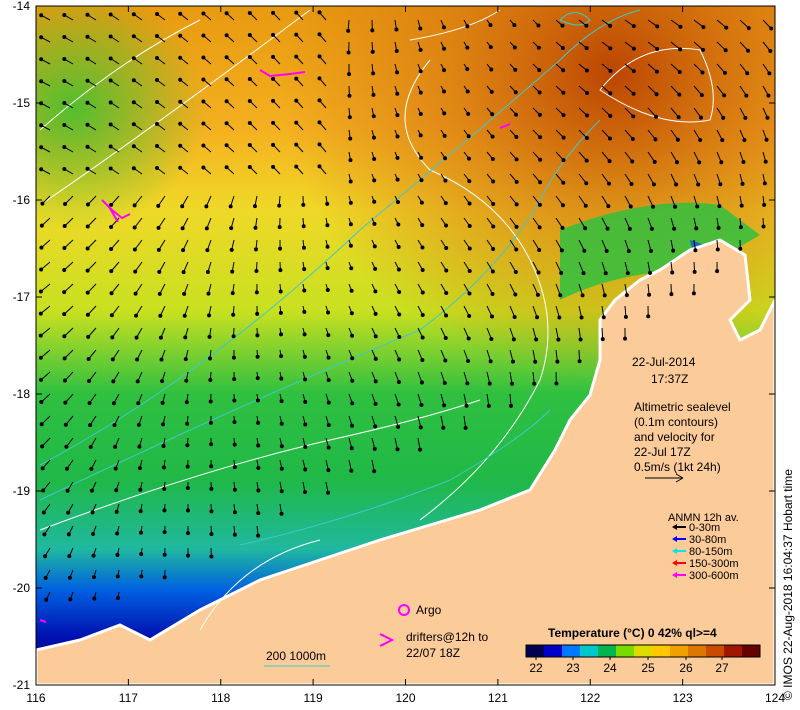 This screenshot has height=710, width=800. What do you see at coordinates (788, 584) in the screenshot?
I see `credit-text: © IMOS 22-Aug-2018 16:04:37 Hobart time` at bounding box center [788, 584].